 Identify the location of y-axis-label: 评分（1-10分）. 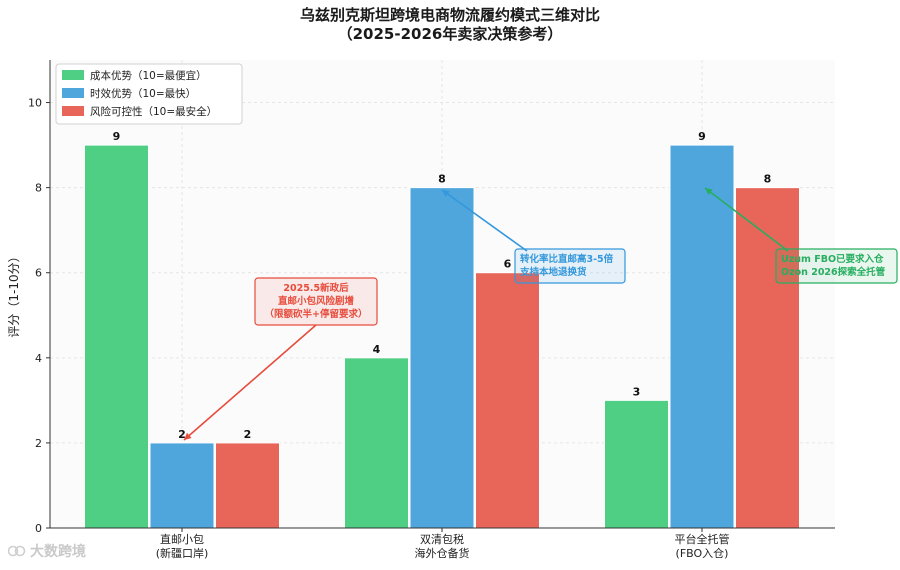
(14, 293).